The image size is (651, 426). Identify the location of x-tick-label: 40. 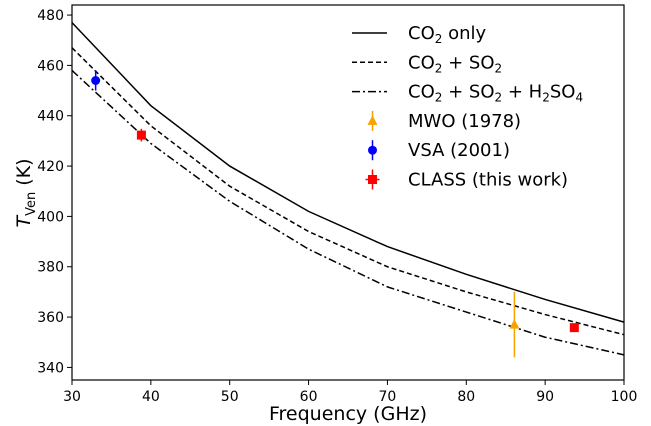
(151, 397).